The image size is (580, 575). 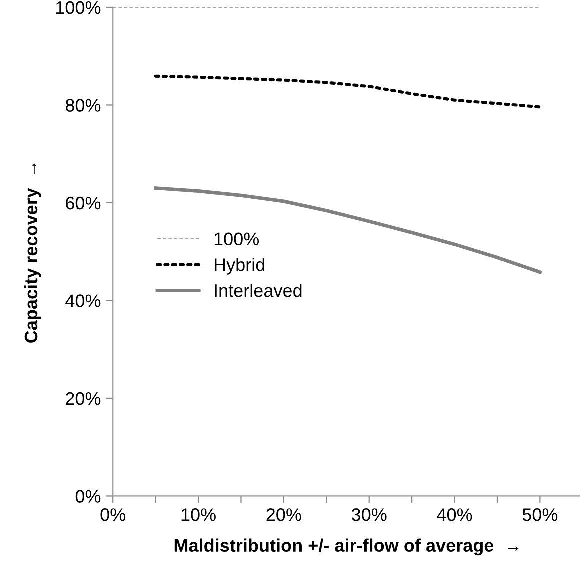 I want to click on x-tick-label: 10%, so click(x=199, y=515).